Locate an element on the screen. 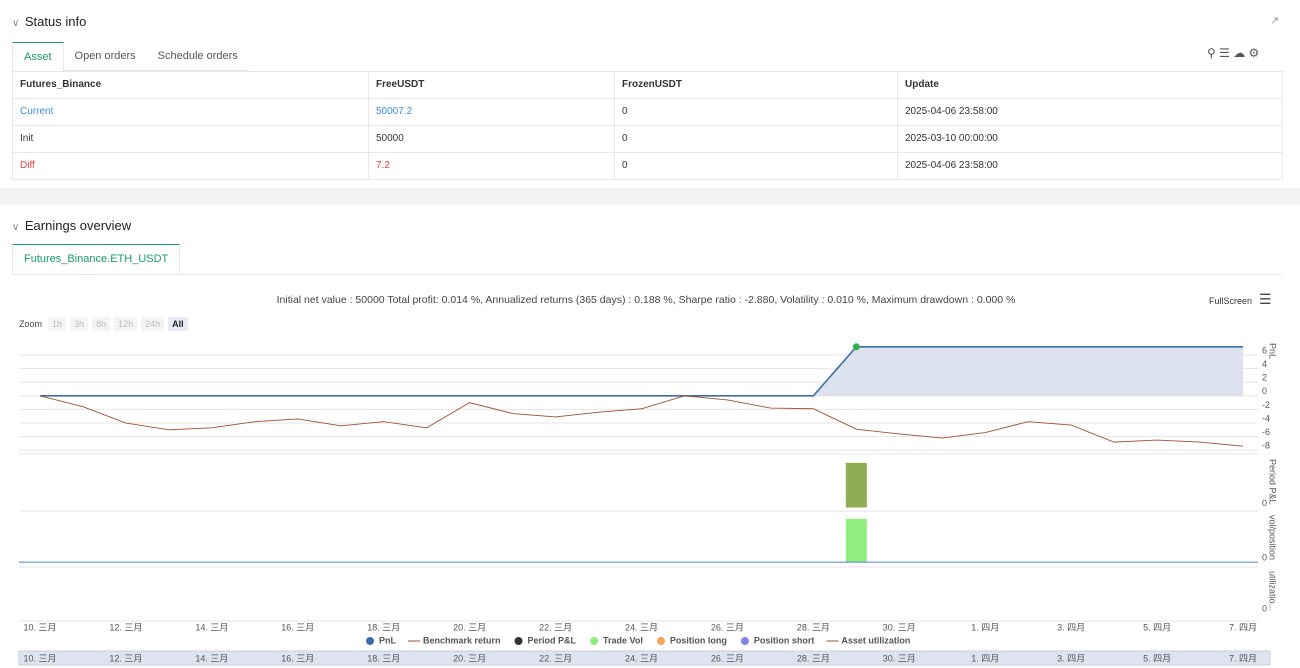 This screenshot has width=1300, height=668. zoom-button: 8h is located at coordinates (101, 324).